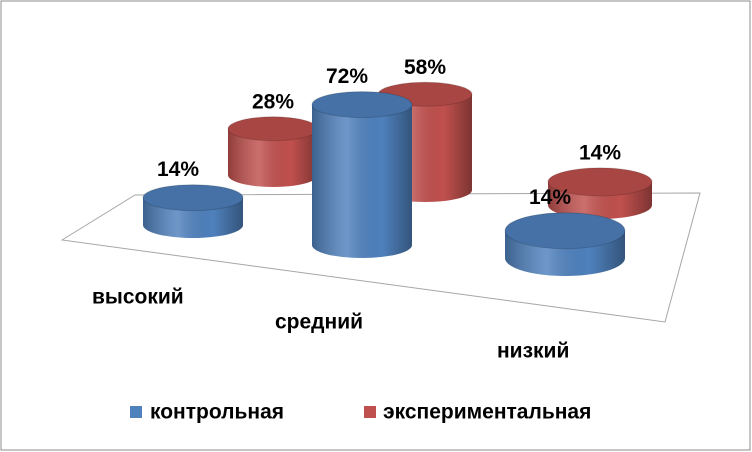 The height and width of the screenshot is (452, 752). I want to click on category-label: низкий, so click(533, 351).